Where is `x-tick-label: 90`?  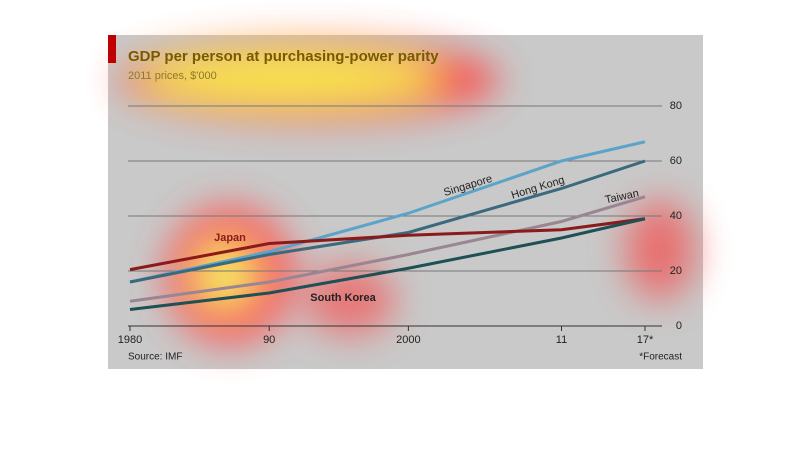
x-tick-label: 90 is located at coordinates (269, 340).